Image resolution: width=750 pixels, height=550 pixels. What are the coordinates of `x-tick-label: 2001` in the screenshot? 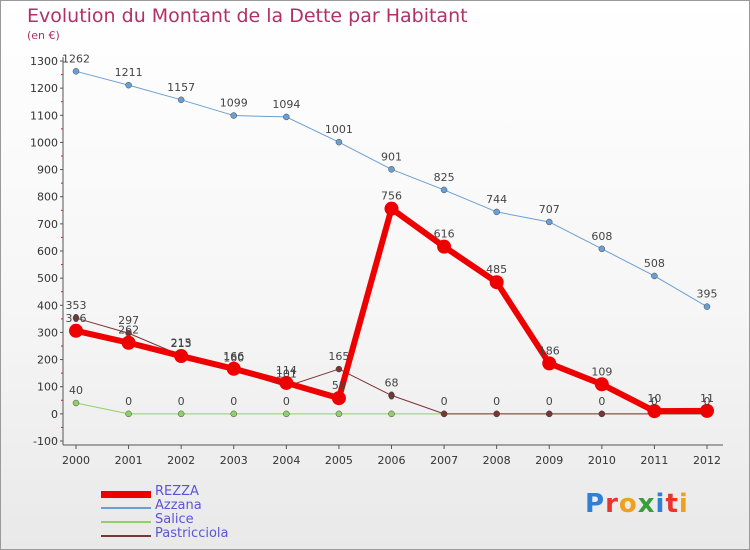 It's located at (129, 460).